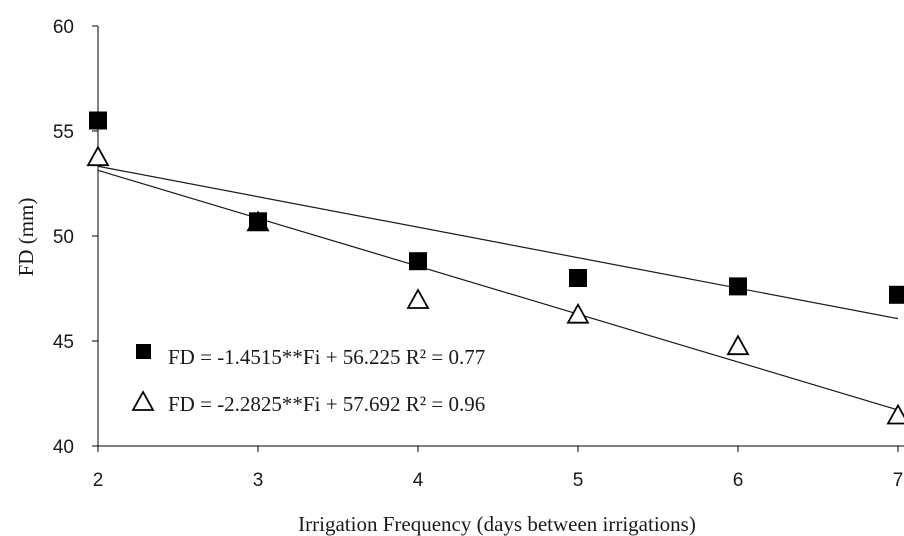  What do you see at coordinates (98, 480) in the screenshot?
I see `x-tick-label: 2` at bounding box center [98, 480].